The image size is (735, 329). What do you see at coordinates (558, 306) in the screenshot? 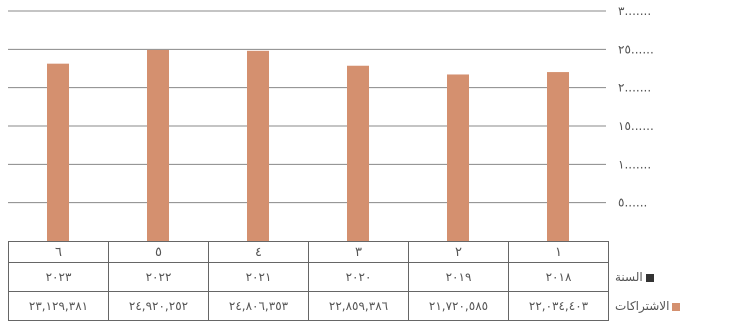
I see `subscriptions-cell: ٢٢,٠٣٤,٤٠٣` at bounding box center [558, 306].